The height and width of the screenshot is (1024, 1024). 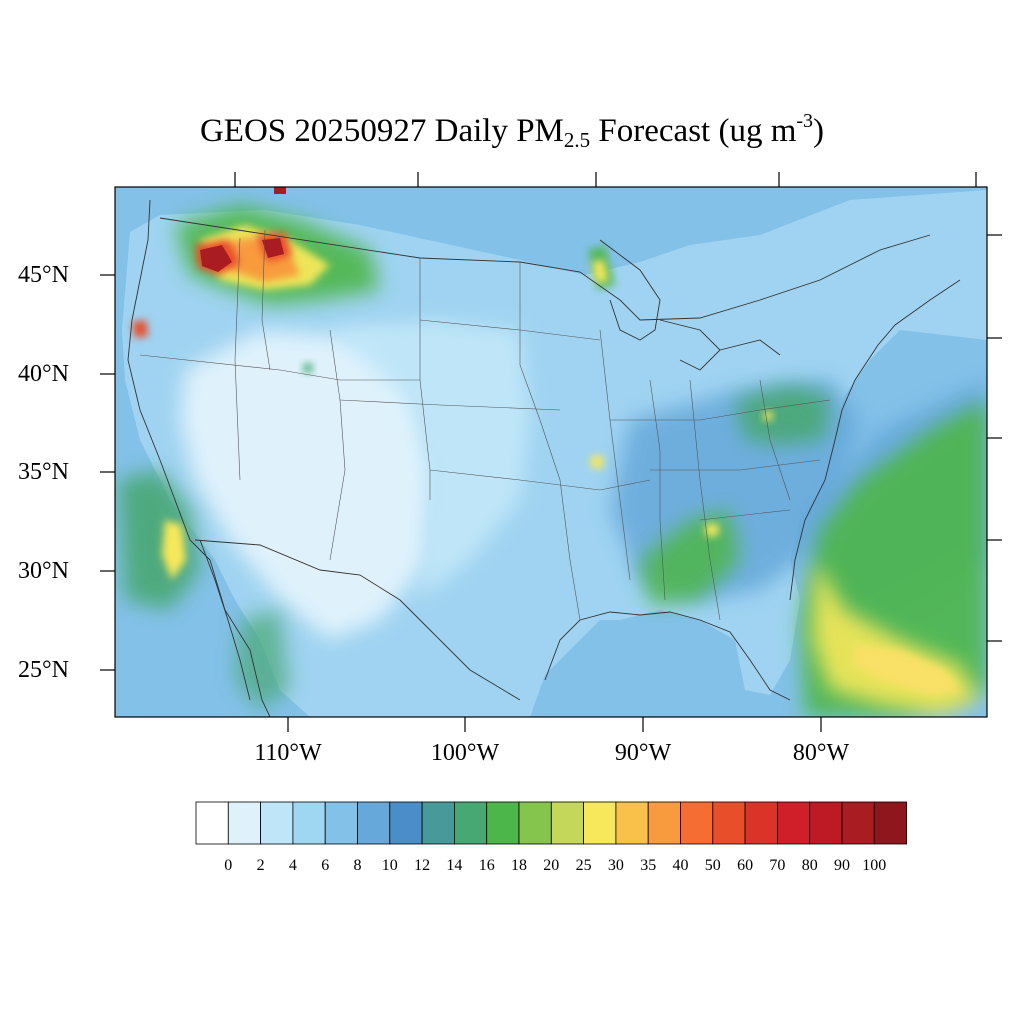 I want to click on colorbar-tick-label: 2, so click(x=260, y=865).